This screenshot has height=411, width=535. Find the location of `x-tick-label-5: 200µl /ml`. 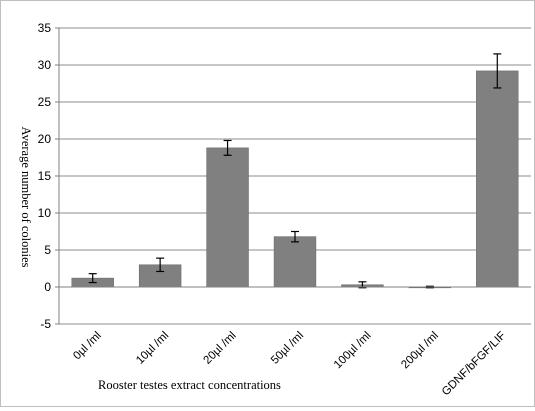

x-tick-label-5: 200µl /ml is located at coordinates (420, 351).